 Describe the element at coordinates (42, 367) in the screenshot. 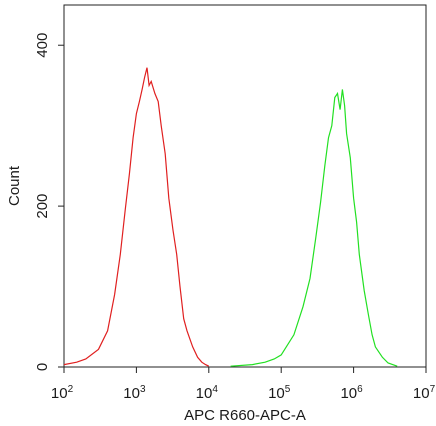

I see `y-tick-label-1: 0` at that location.